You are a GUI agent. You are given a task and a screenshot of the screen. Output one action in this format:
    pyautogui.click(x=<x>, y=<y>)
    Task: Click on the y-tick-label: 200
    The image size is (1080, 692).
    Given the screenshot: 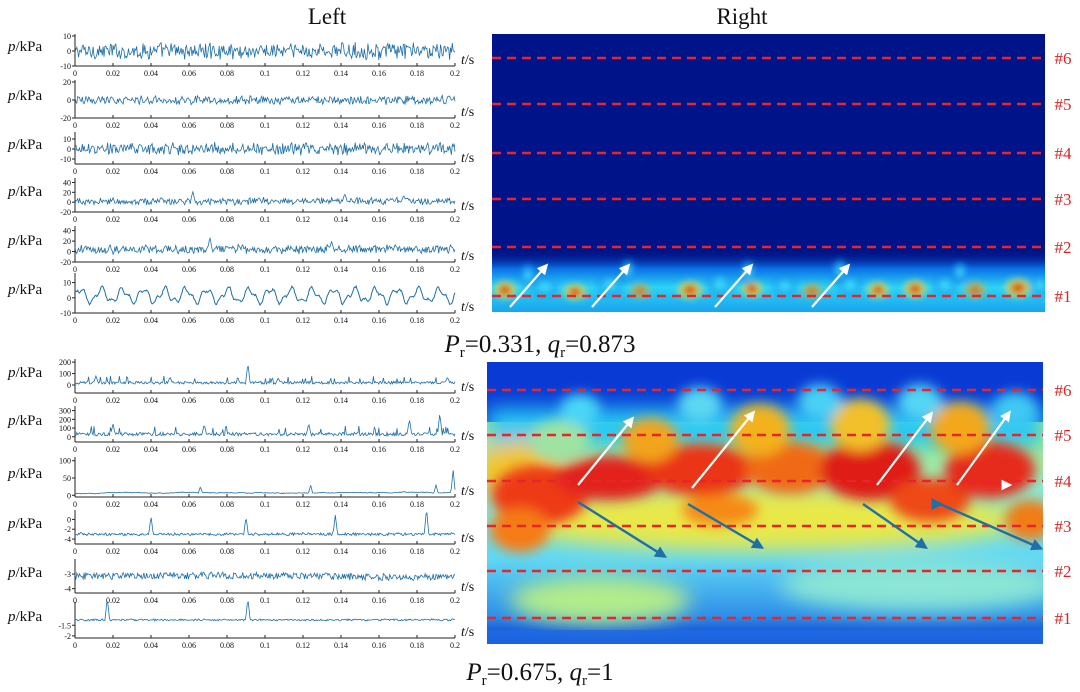 What is the action you would take?
    pyautogui.click(x=65, y=419)
    